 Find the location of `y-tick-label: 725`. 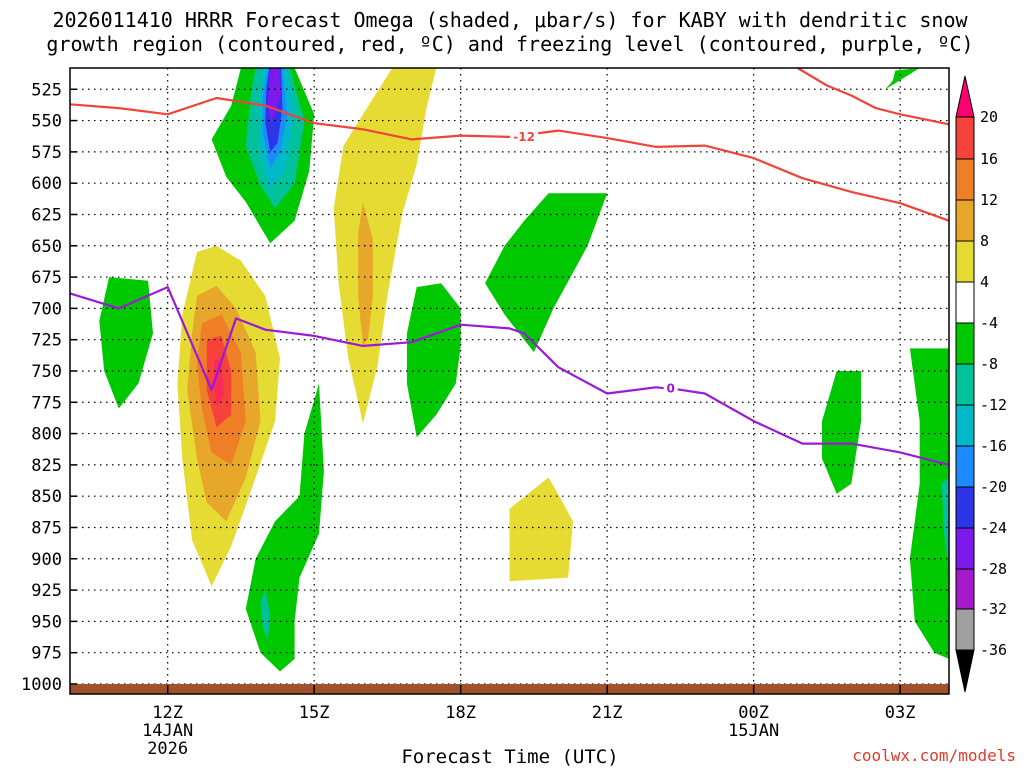

y-tick-label: 725 is located at coordinates (46, 341).